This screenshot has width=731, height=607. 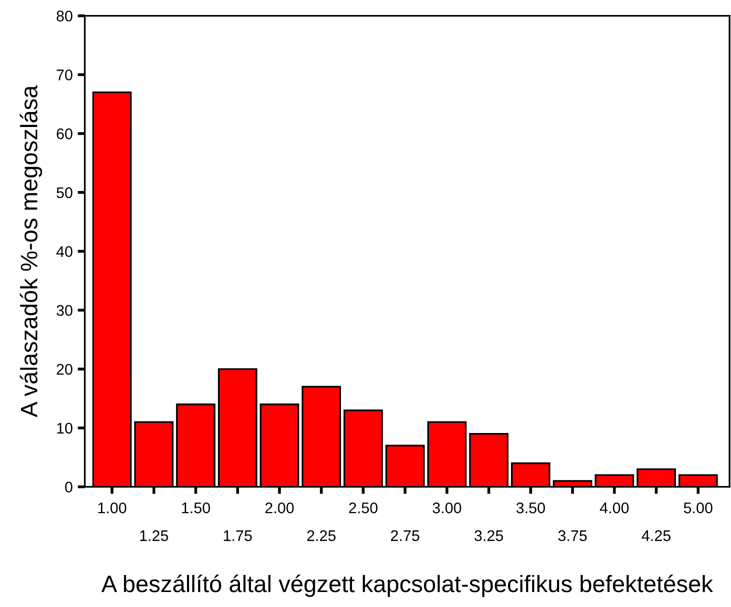 I want to click on x-tick-label: 1.50, so click(x=196, y=508).